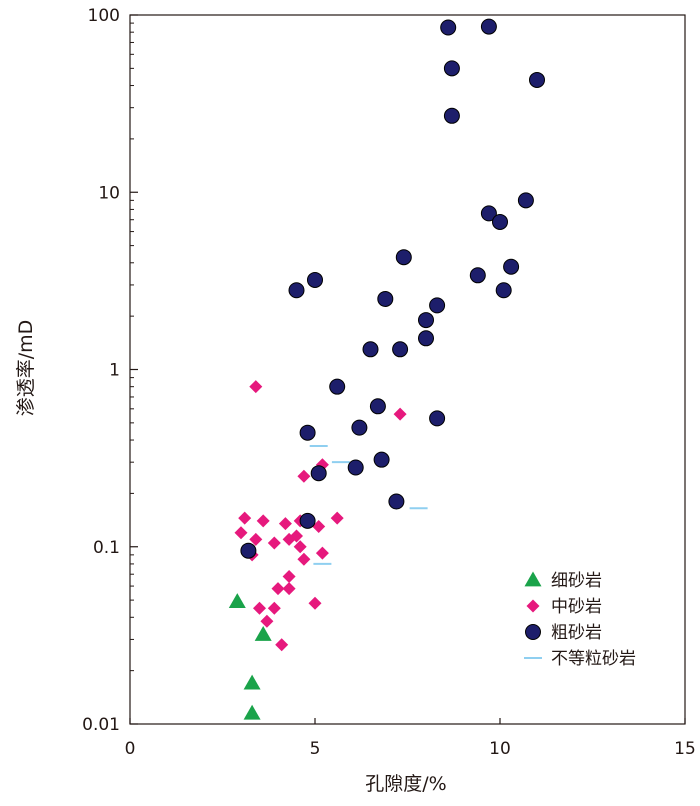 Image resolution: width=700 pixels, height=806 pixels. Describe the element at coordinates (576, 581) in the screenshot. I see `legend-label: 细砂岩` at that location.